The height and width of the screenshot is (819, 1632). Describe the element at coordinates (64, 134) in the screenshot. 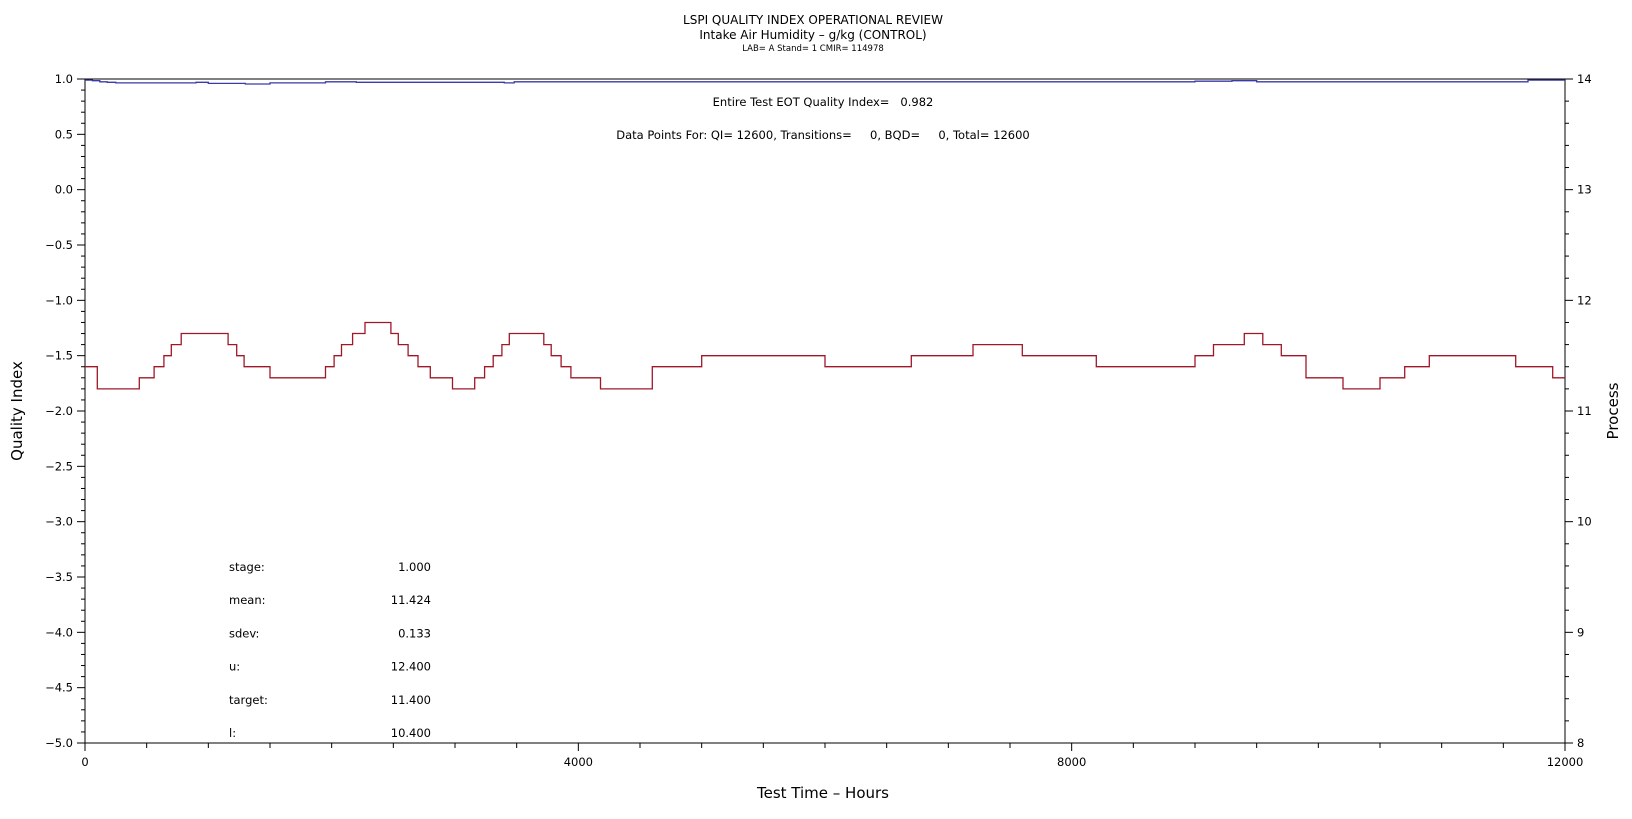

I see `y-left-tick-label: 0.5` at that location.